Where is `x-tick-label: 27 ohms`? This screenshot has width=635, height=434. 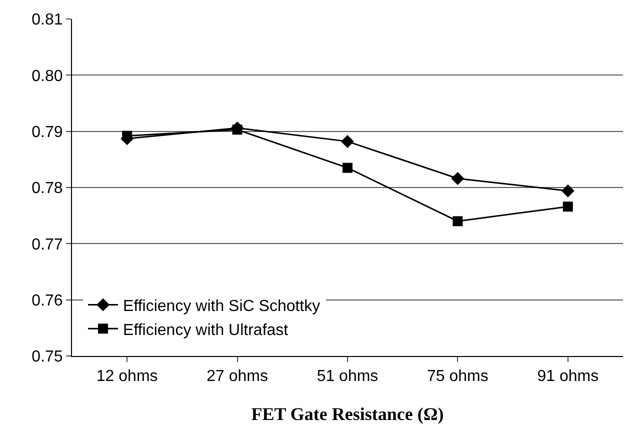
x-tick-label: 27 ohms is located at coordinates (237, 377).